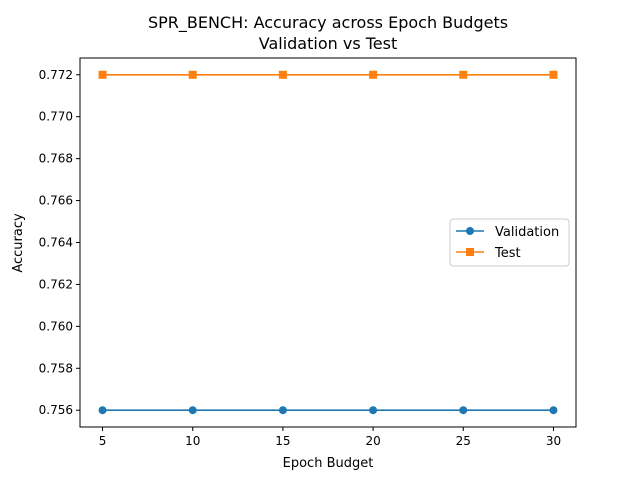 This screenshot has width=640, height=480. I want to click on y-tick-label: 0.764, so click(56, 243).